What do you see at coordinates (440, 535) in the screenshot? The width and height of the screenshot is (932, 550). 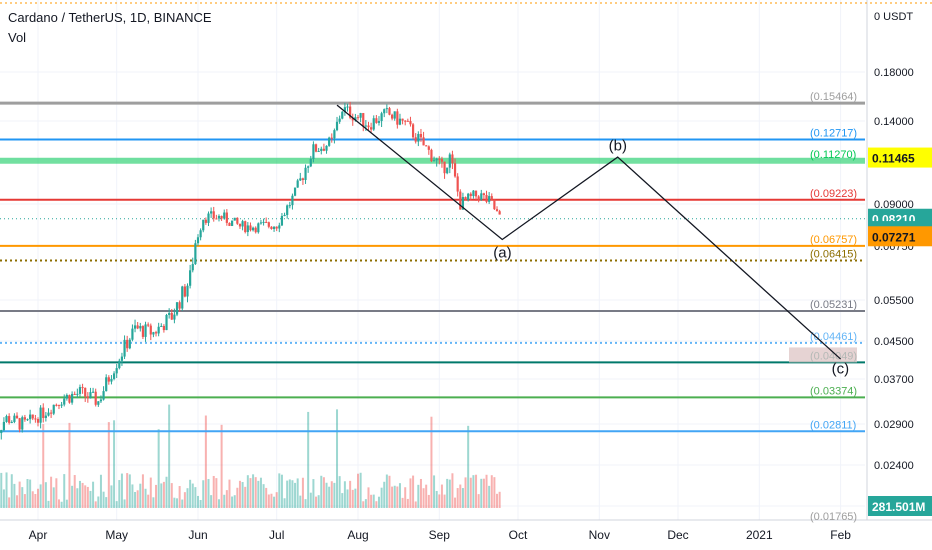 I see `time-axis: Apr May Jun Jul Aug Sep Oct Nov Dec 2021 Feb` at bounding box center [440, 535].